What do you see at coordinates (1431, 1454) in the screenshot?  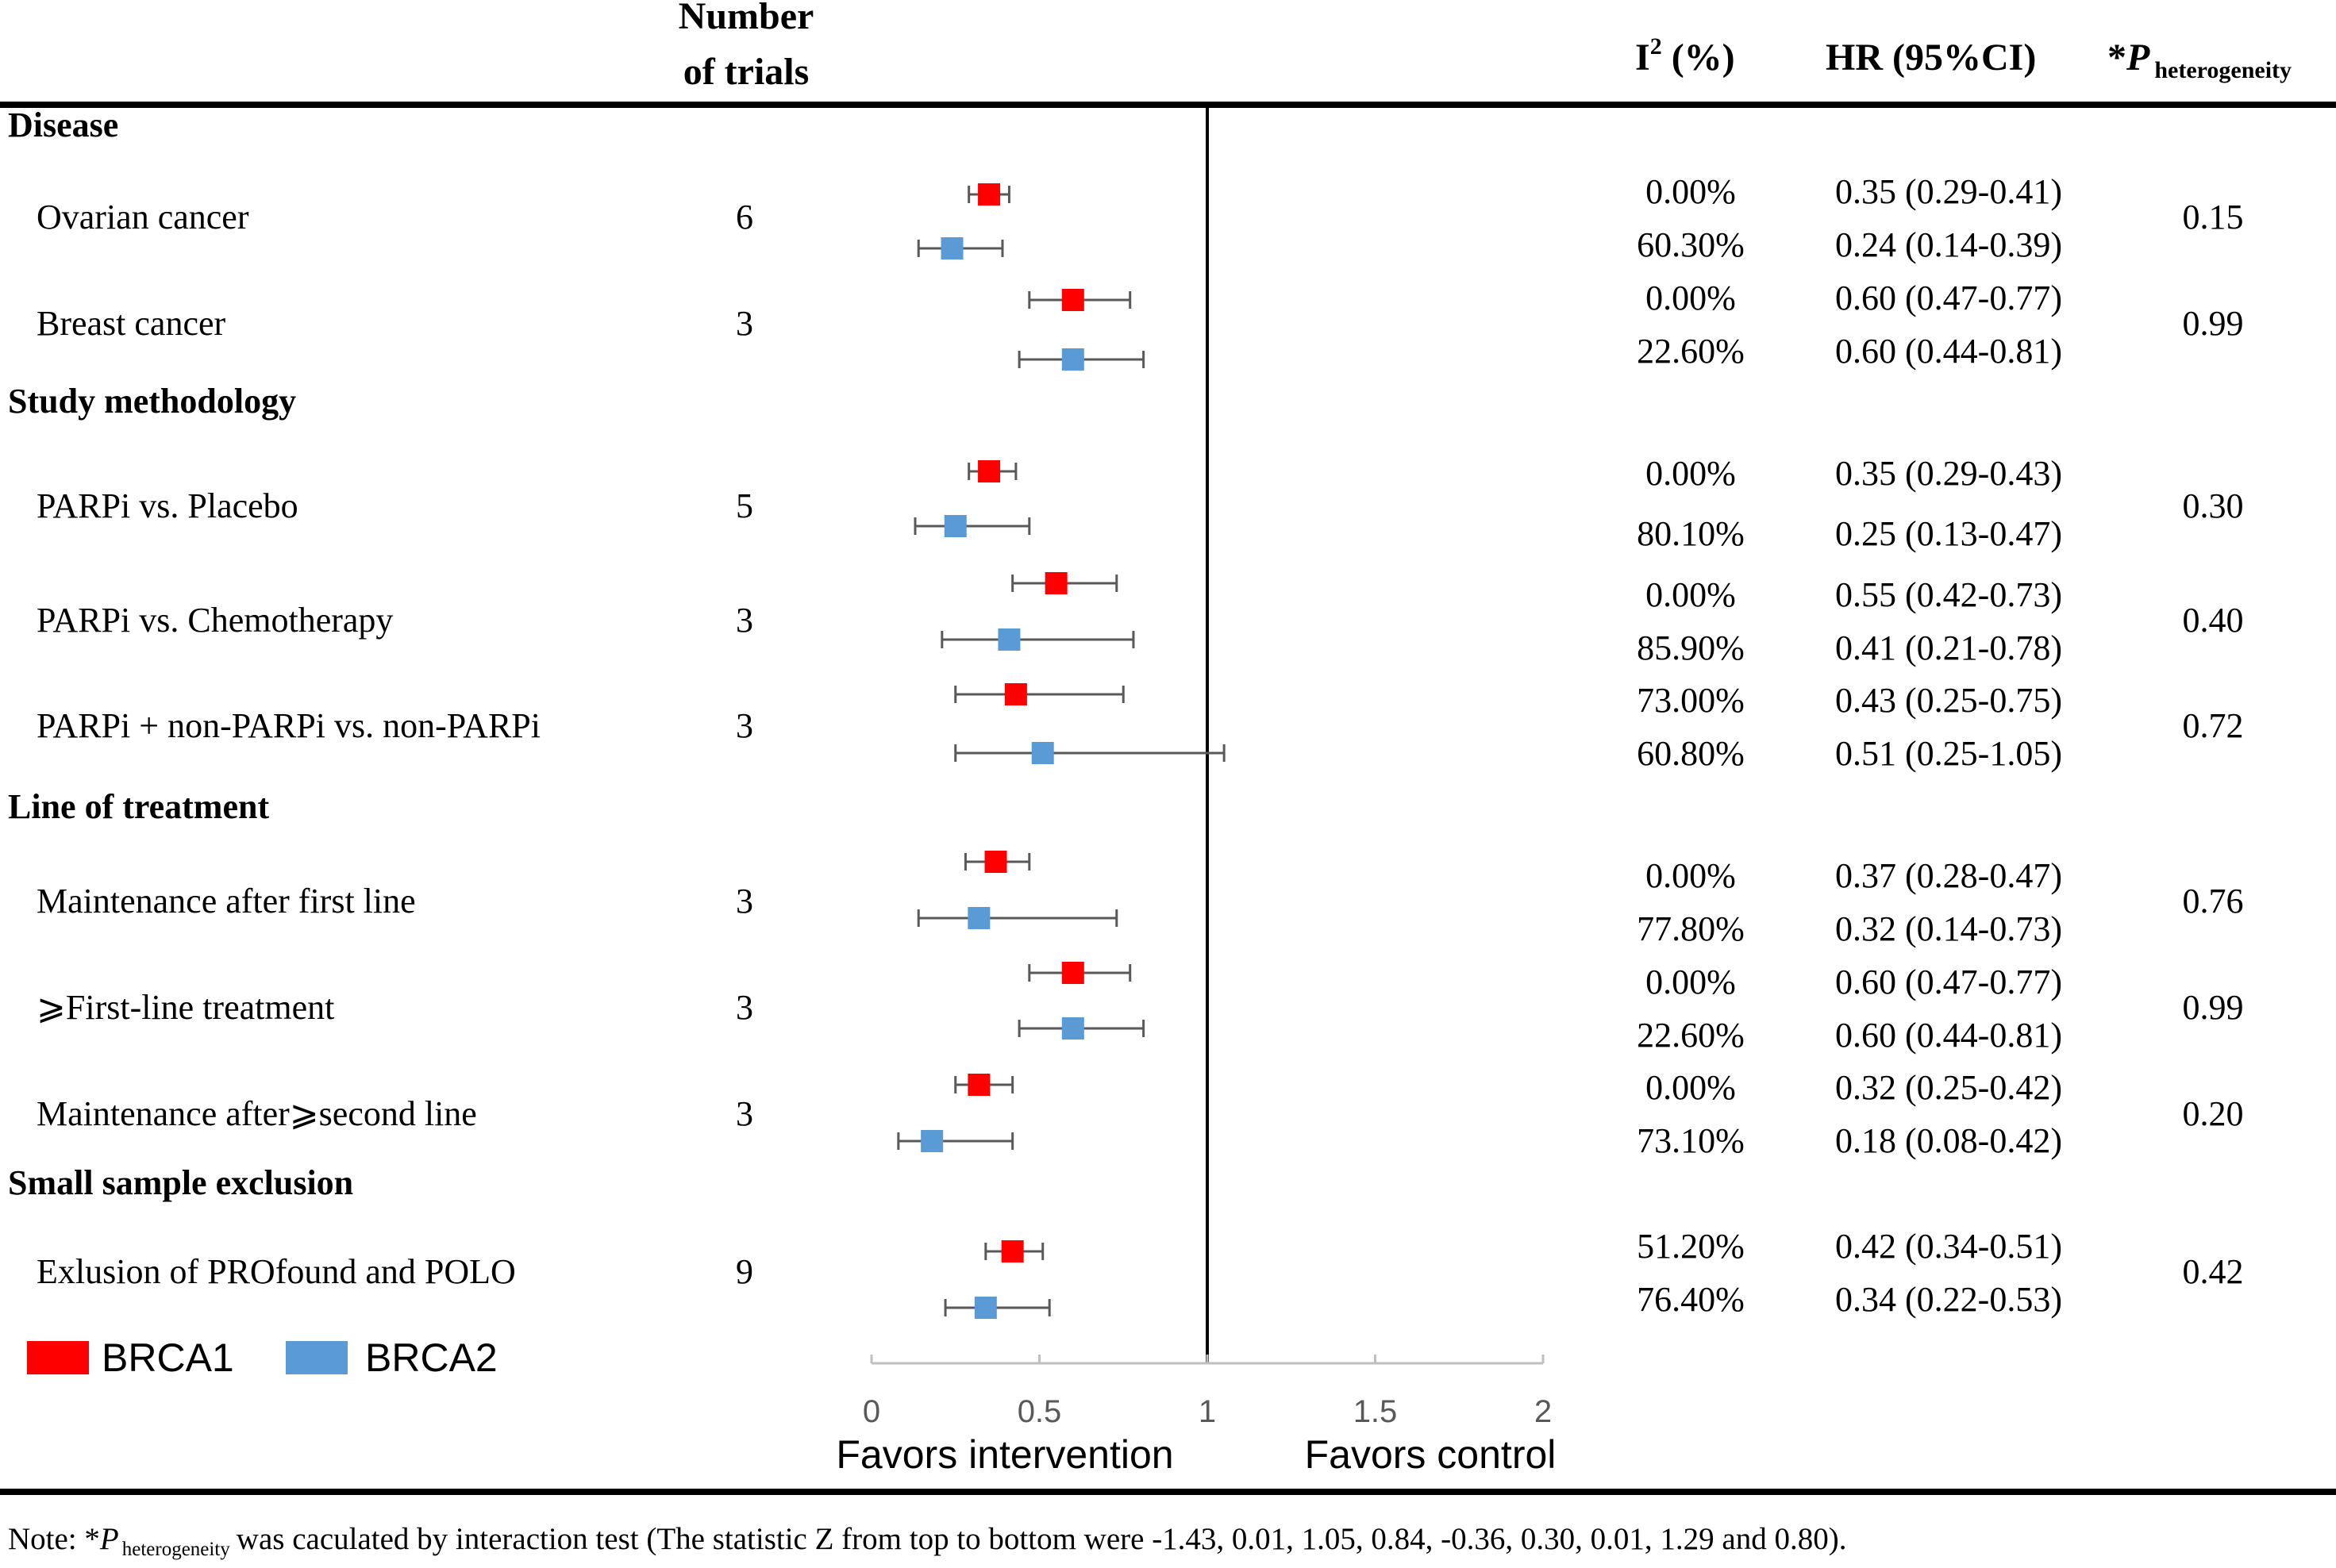 I see `favors-control-label: Favors control` at bounding box center [1431, 1454].